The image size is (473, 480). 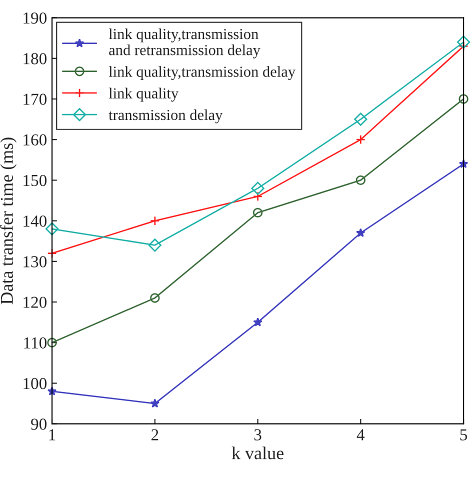 I want to click on y-tick-label: 180, so click(x=35, y=58).